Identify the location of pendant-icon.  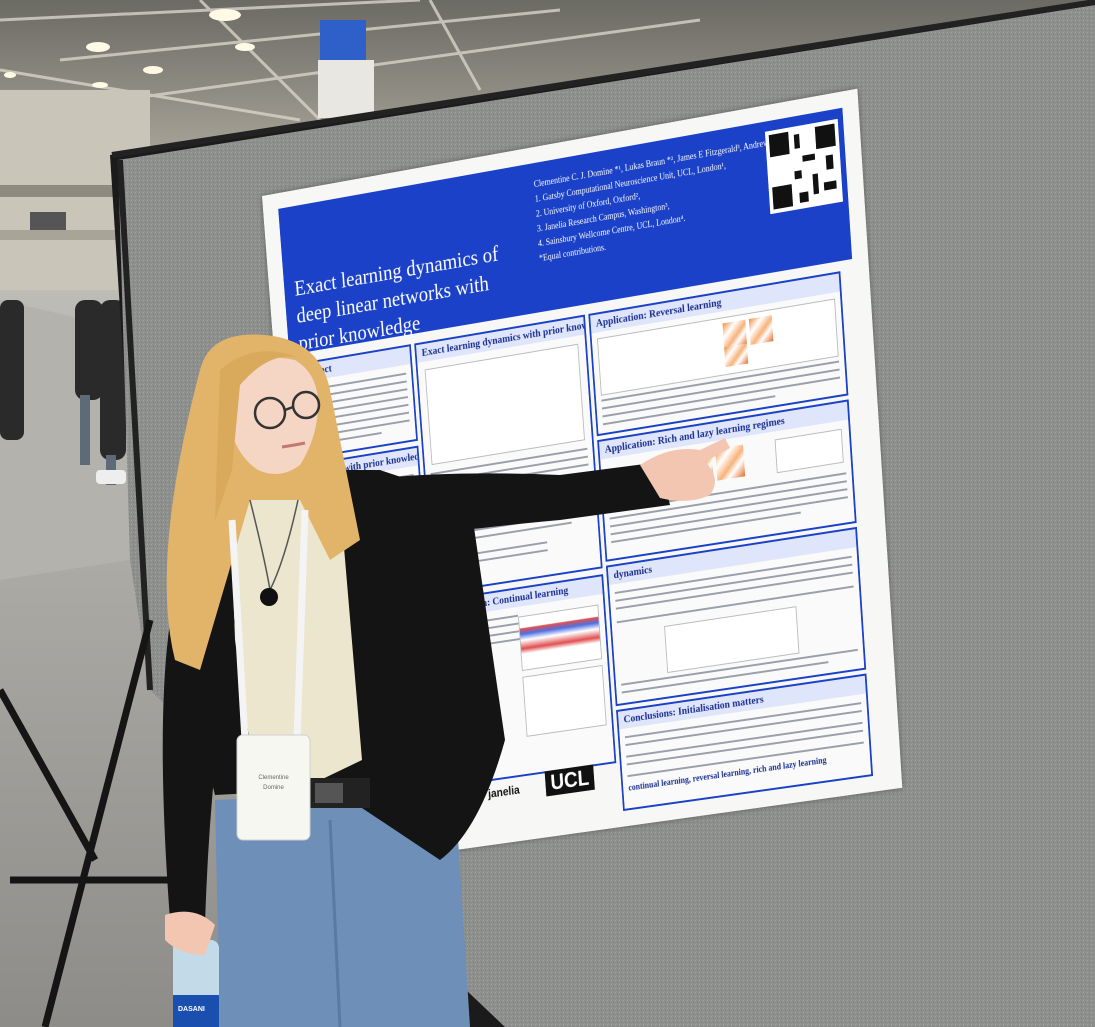
(269, 597).